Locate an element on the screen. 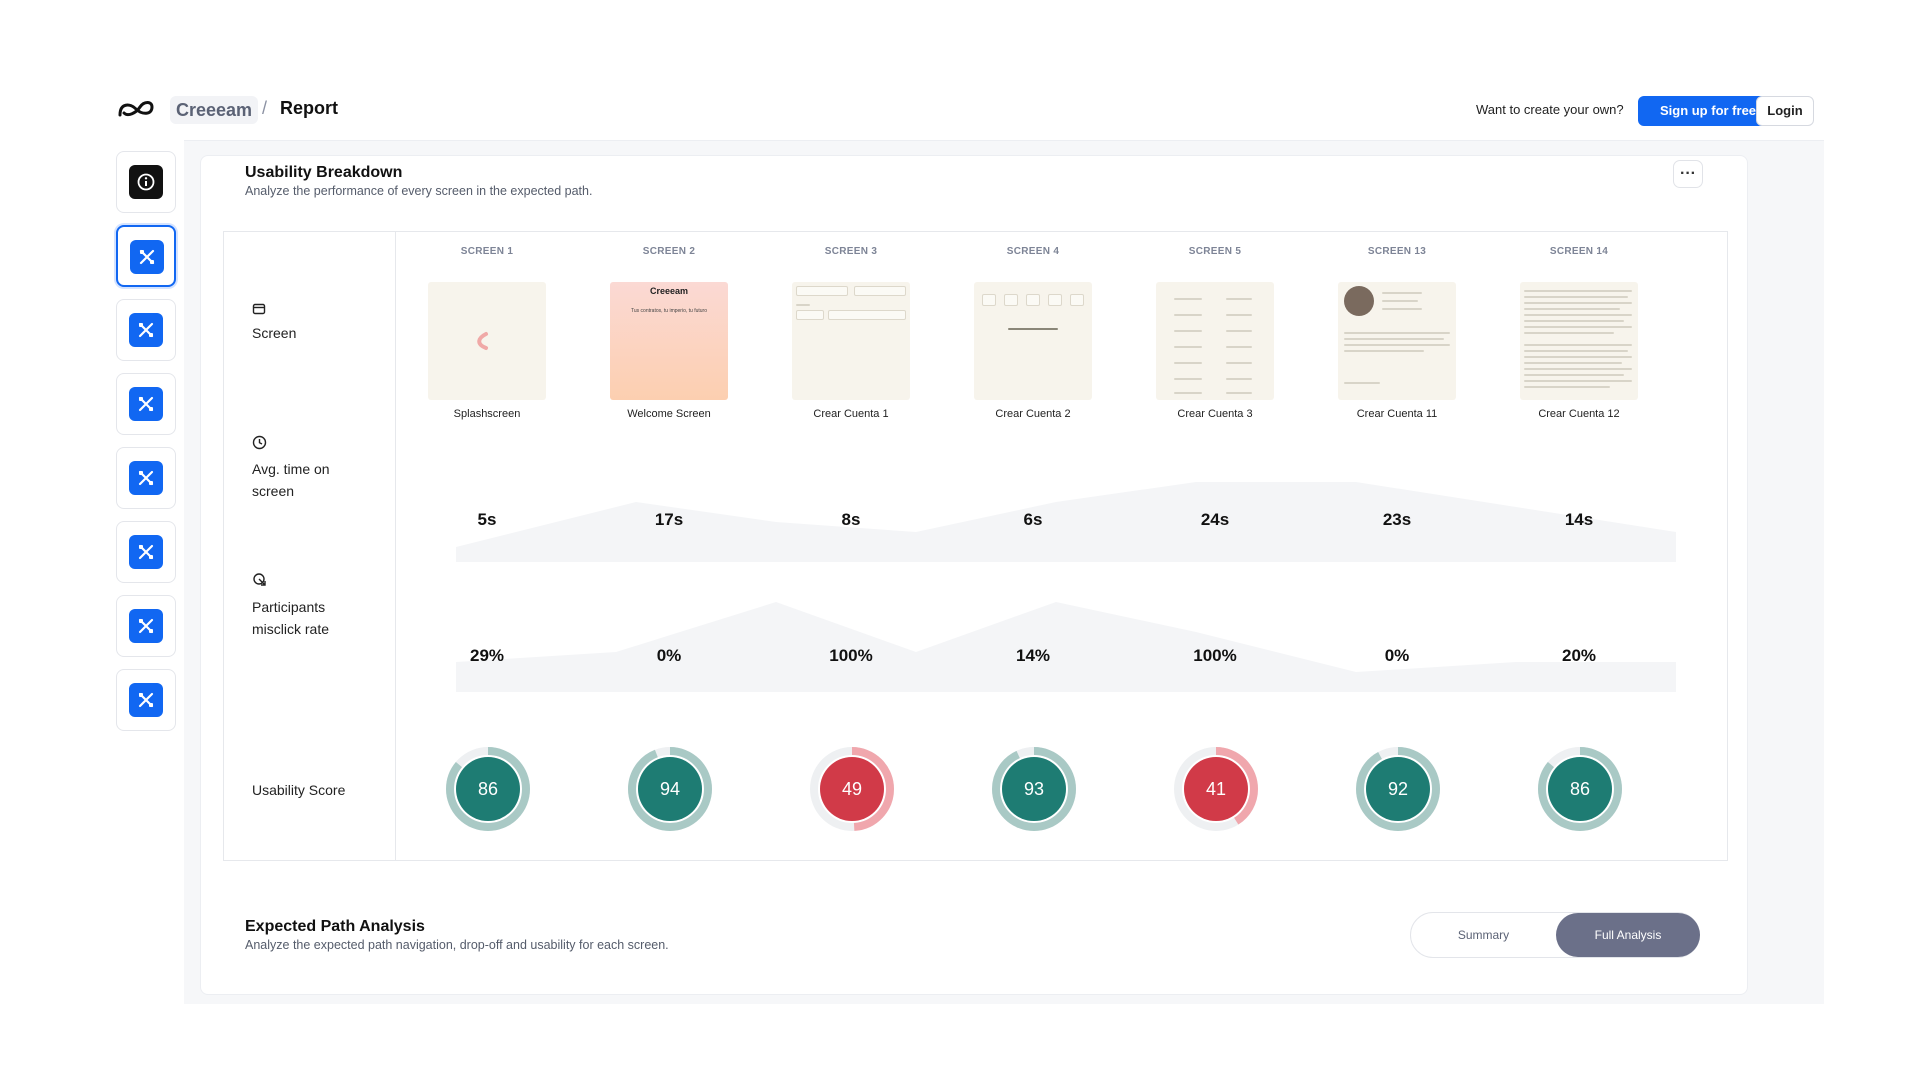 This screenshot has width=1920, height=1080. screen-name: Crear Cuenta 11 is located at coordinates (1397, 414).